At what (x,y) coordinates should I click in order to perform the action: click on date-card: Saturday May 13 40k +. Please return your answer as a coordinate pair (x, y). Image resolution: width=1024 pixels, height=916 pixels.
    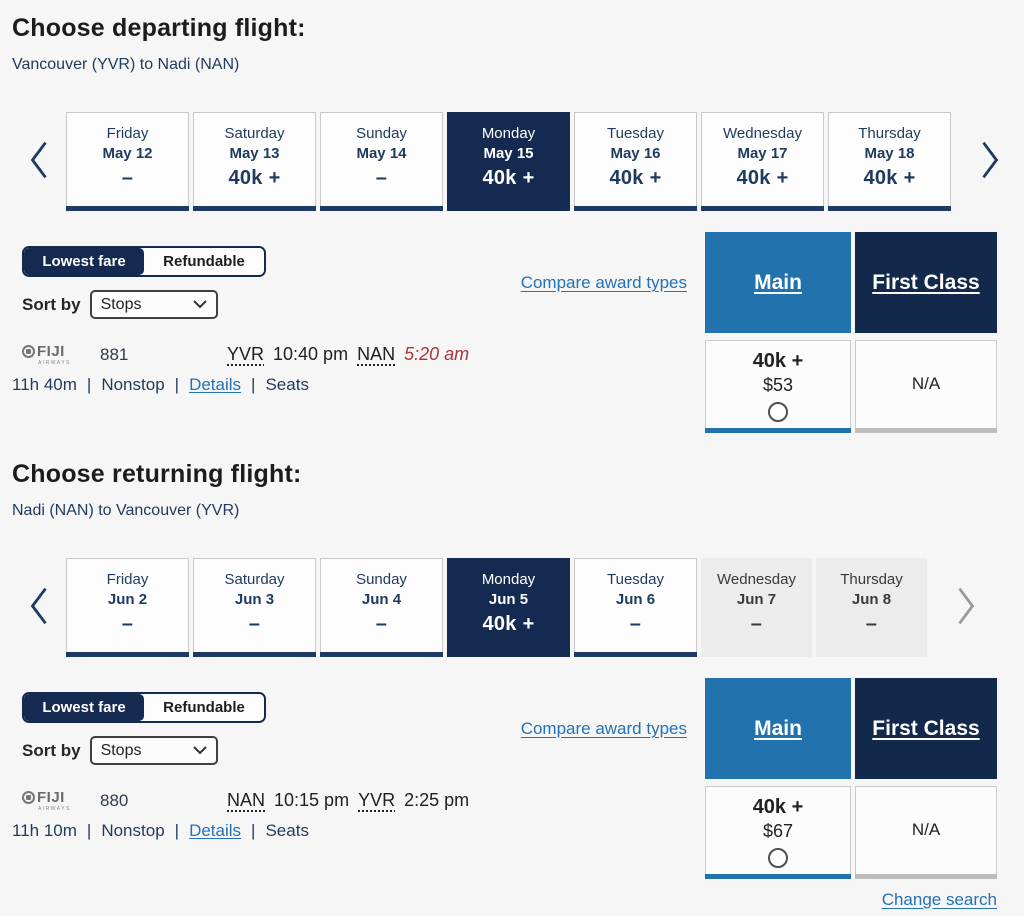
    Looking at the image, I should click on (254, 161).